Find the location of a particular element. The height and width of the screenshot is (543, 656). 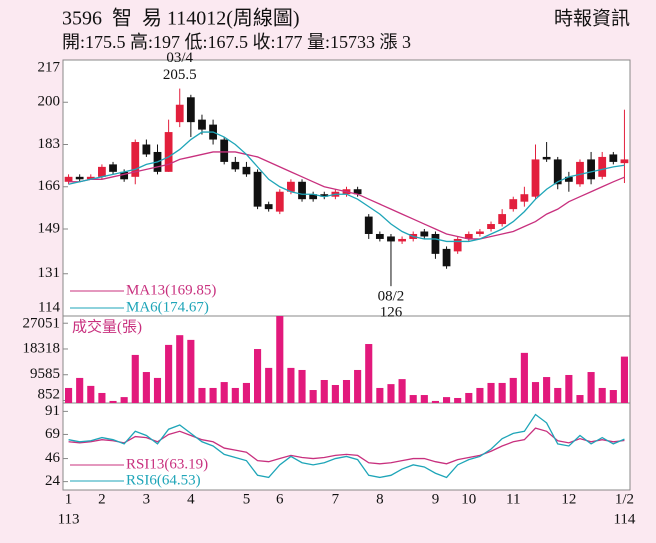

annotation-value: 126 is located at coordinates (391, 313).